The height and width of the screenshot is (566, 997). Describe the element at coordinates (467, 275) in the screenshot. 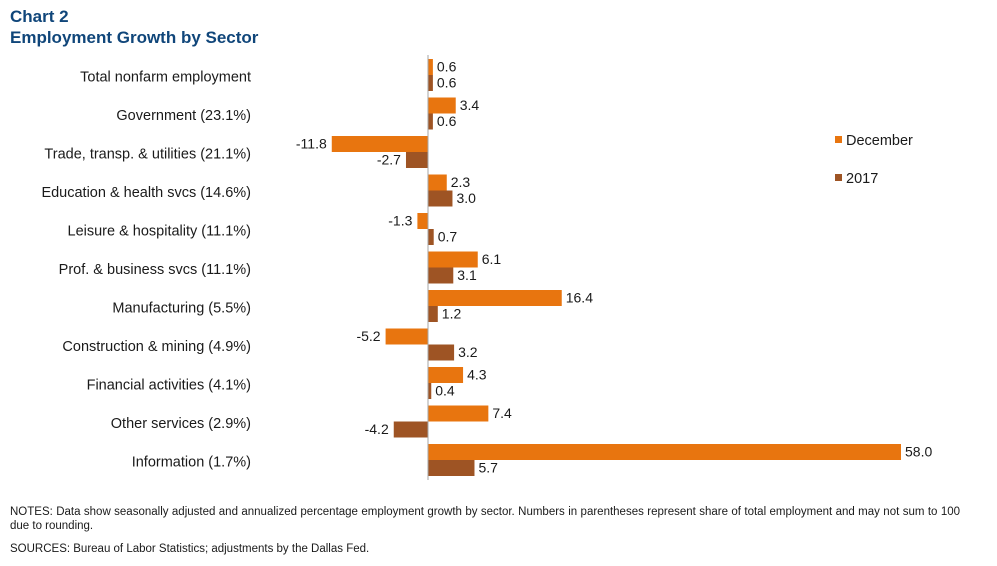

I see `year-2017-data-label: 3.1` at that location.